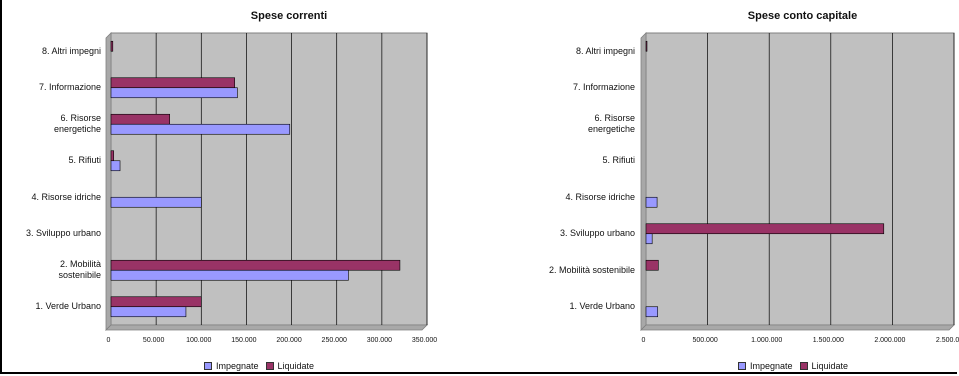 The image size is (959, 376). I want to click on x-tick-label: 2.500.000, so click(947, 340).